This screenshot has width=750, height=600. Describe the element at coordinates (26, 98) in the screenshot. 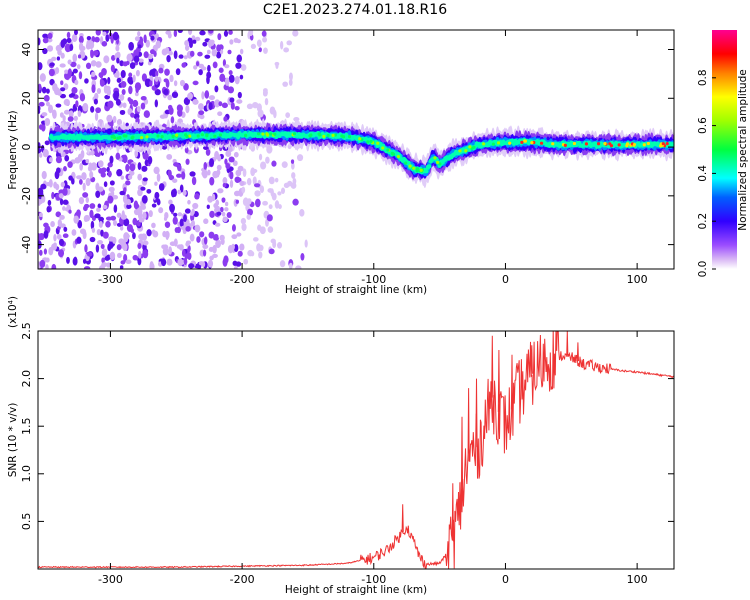

I see `spectrogram-ytick-label: 20` at that location.